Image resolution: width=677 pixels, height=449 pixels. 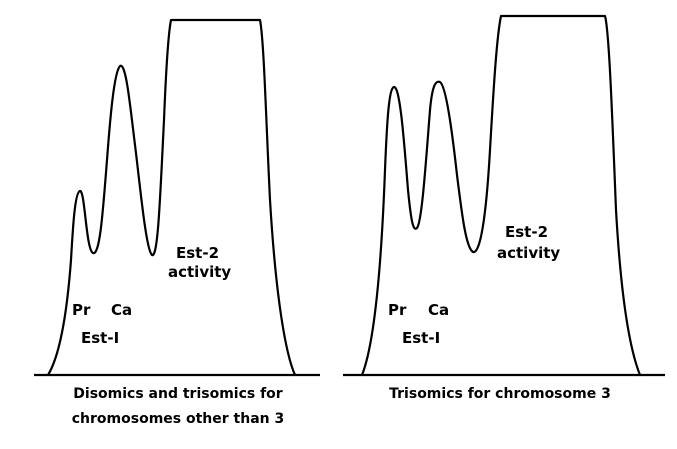 What do you see at coordinates (526, 232) in the screenshot?
I see `right-est2-label: Est-2` at bounding box center [526, 232].